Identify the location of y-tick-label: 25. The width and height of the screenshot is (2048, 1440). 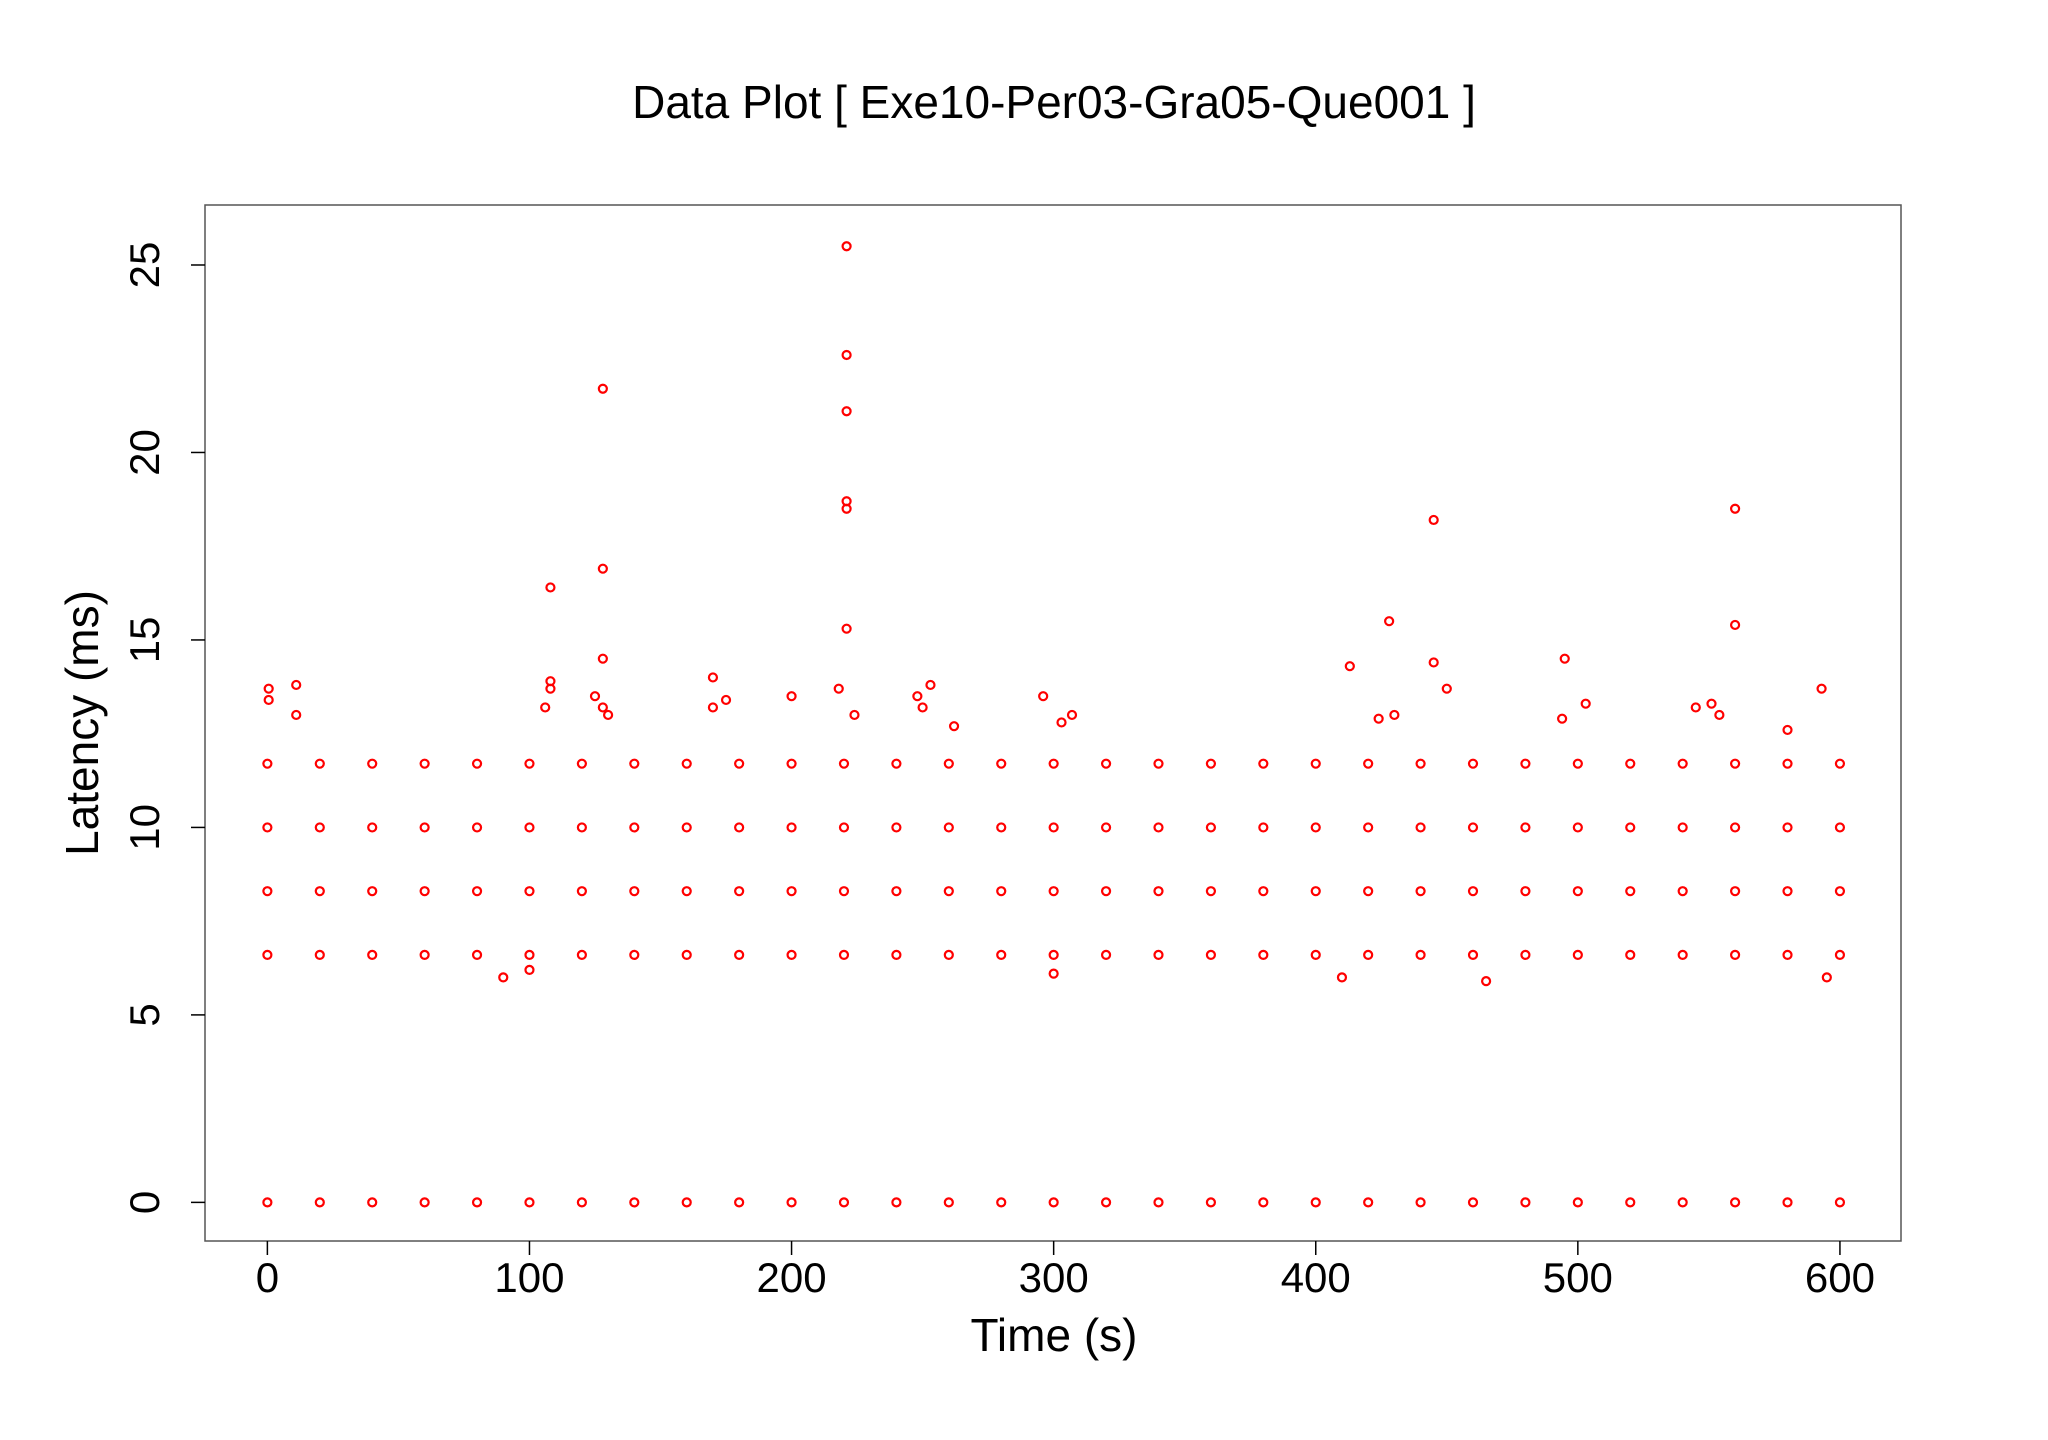
(144, 265).